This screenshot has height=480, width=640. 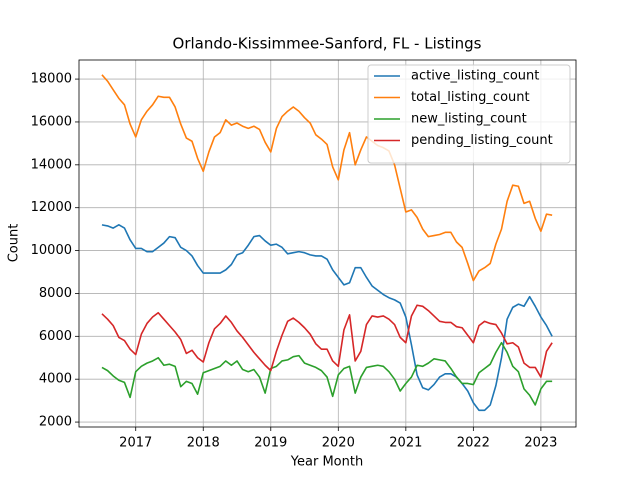 What do you see at coordinates (14, 243) in the screenshot?
I see `y-axis-label: Count` at bounding box center [14, 243].